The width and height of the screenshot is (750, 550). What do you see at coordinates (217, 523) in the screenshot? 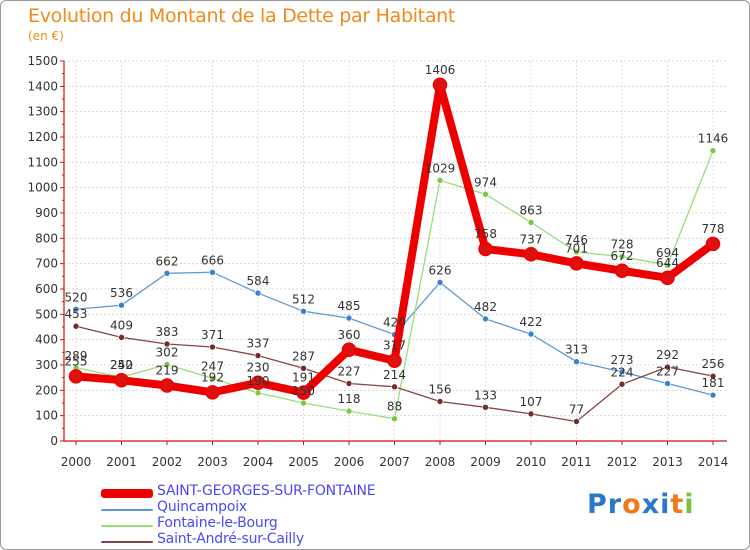
I see `legend-label: Fontaine-le-Bourg` at bounding box center [217, 523].